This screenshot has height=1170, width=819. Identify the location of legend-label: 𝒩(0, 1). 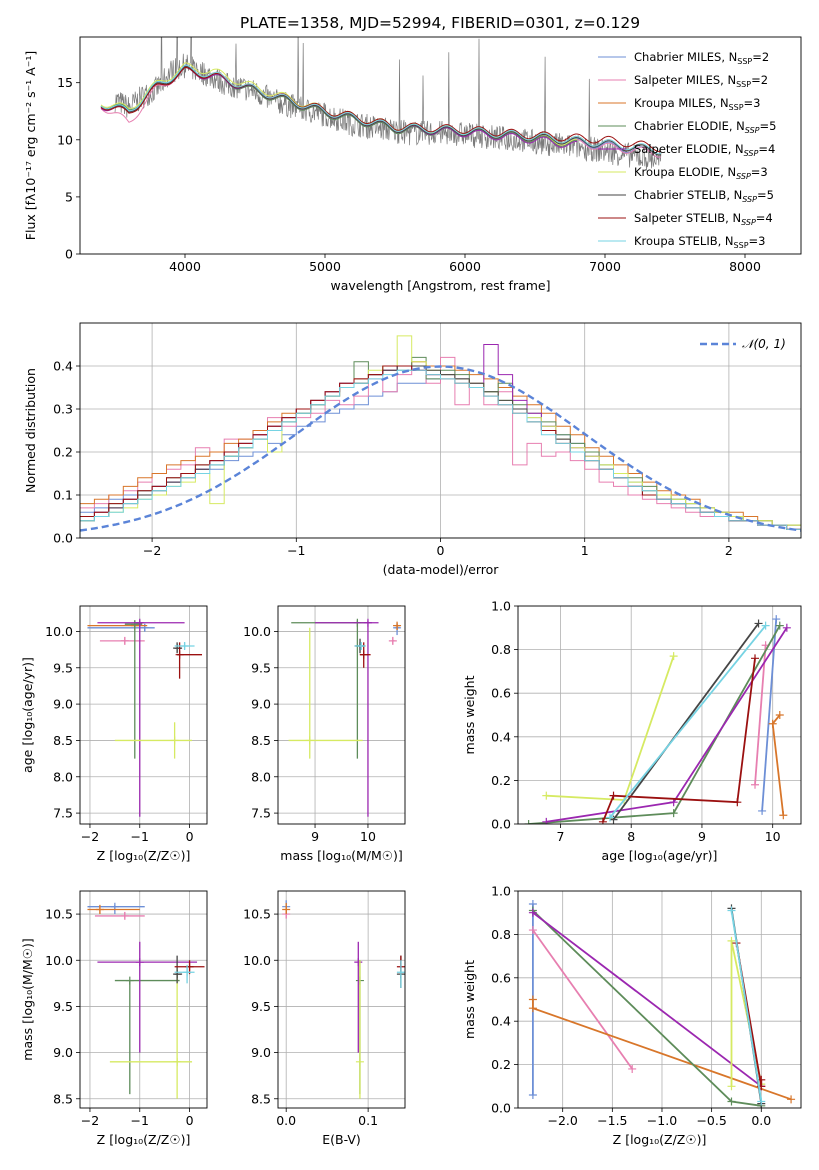
(764, 344).